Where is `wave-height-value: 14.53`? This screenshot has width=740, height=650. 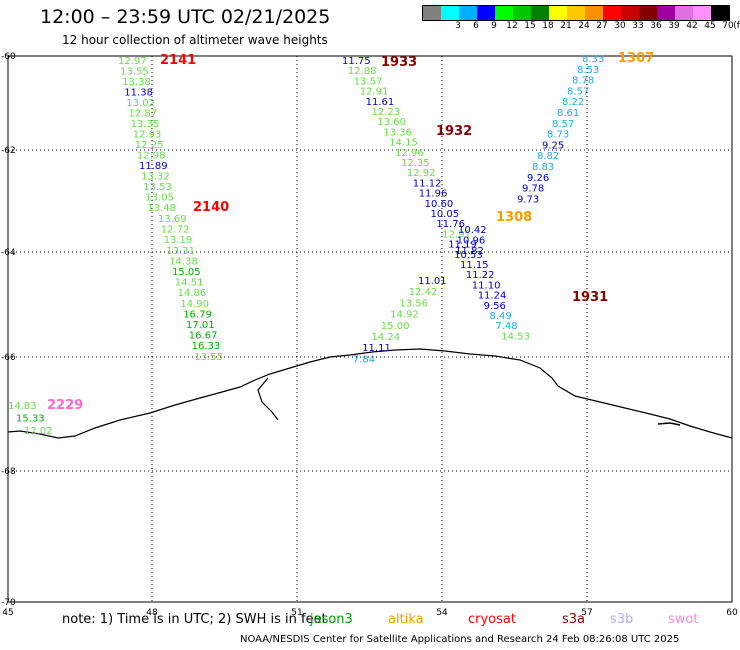 wave-height-value: 14.53 is located at coordinates (515, 336).